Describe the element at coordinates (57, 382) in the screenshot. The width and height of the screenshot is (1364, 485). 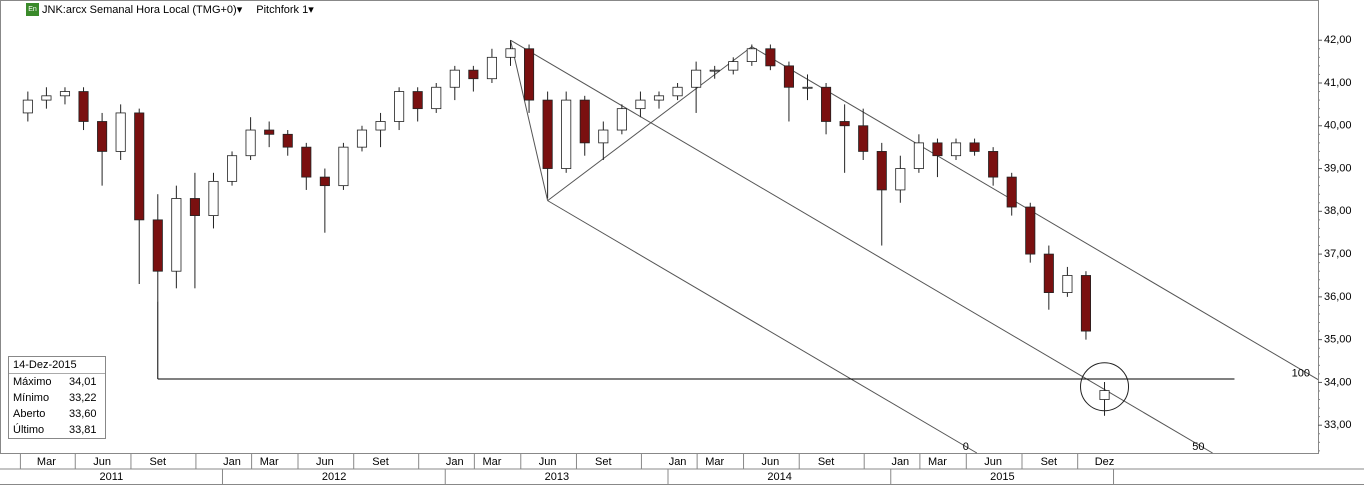
I see `info-row: Máximo 34,01` at that location.